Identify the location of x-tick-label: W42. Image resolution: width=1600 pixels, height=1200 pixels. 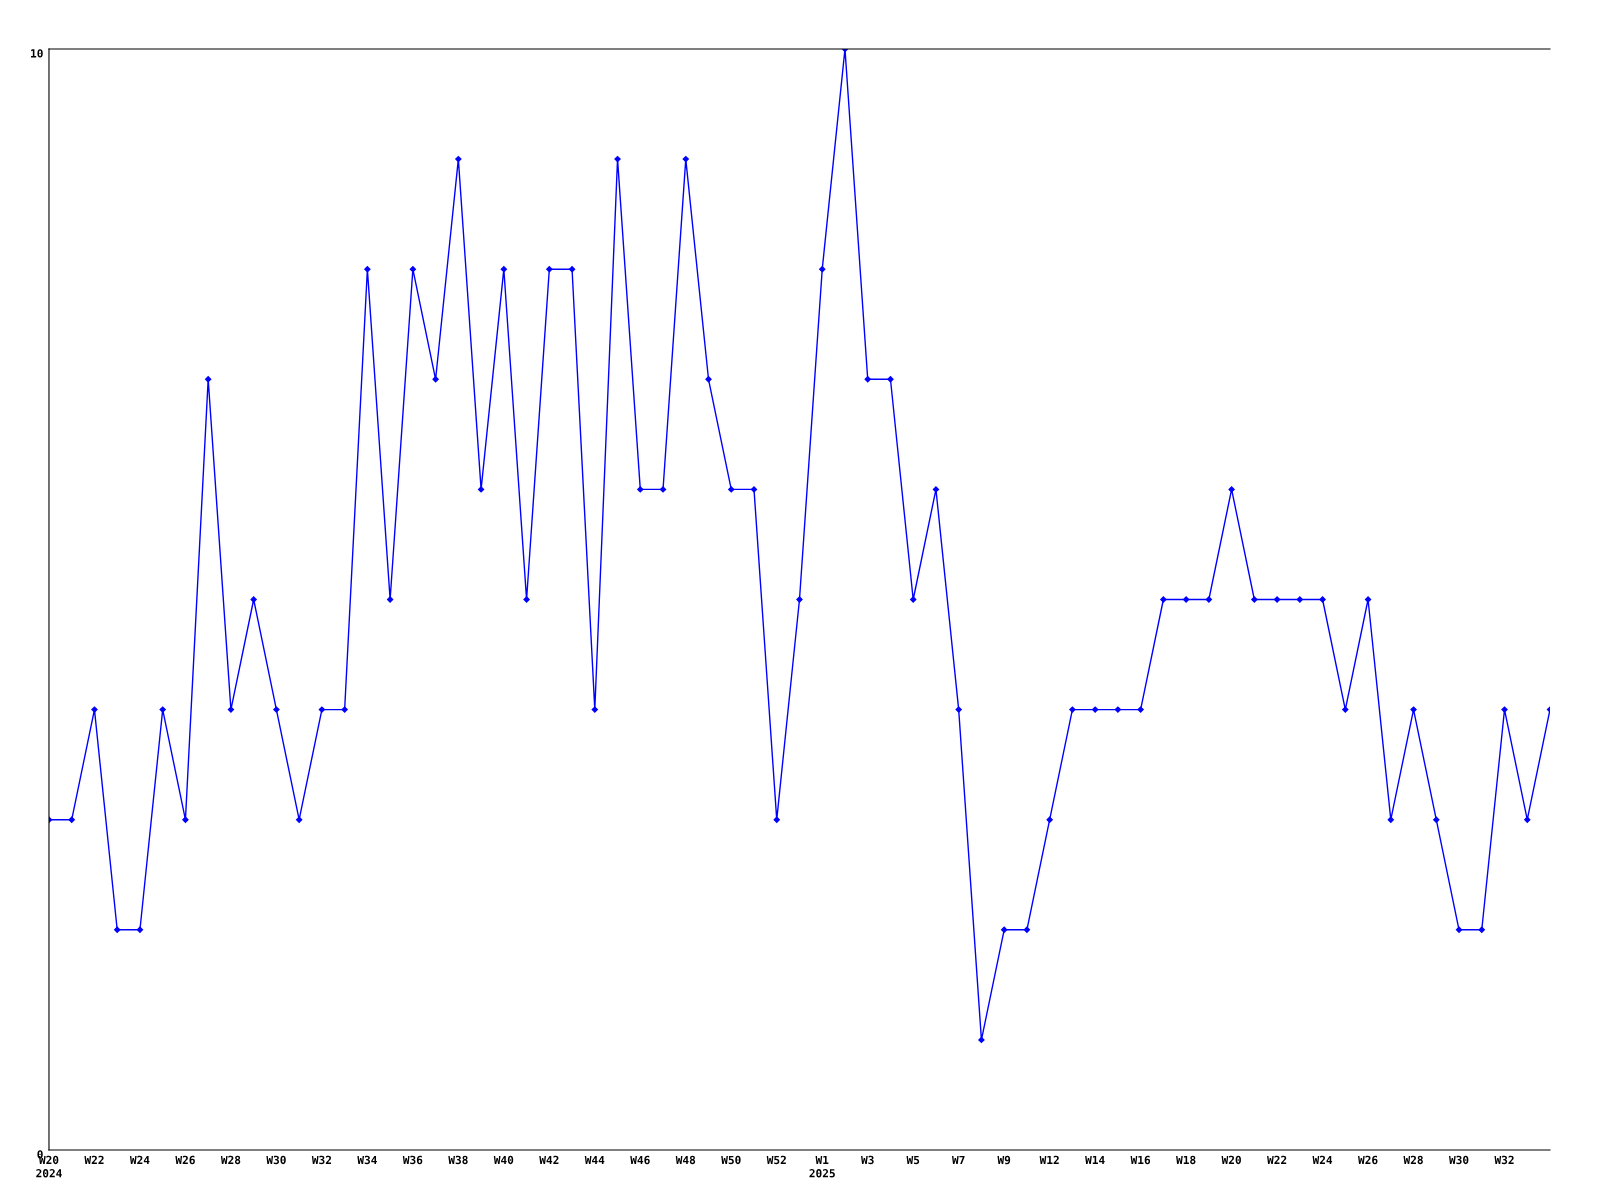
(549, 1159).